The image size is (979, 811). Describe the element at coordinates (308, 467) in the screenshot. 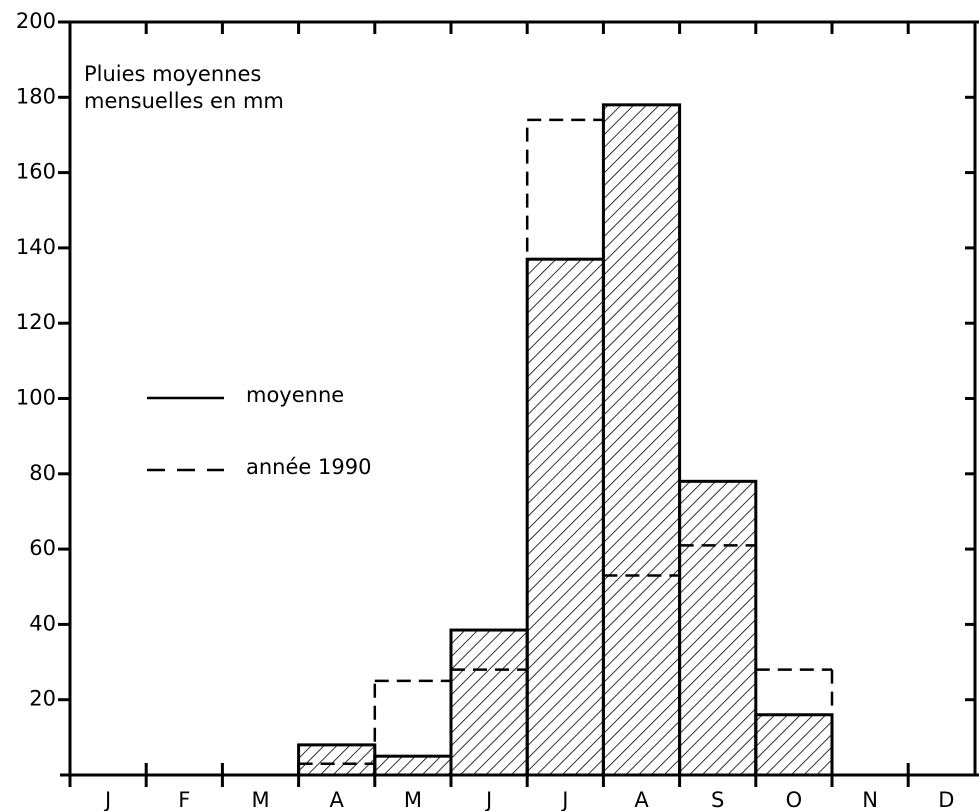

I see `legend-label: année 1990` at that location.